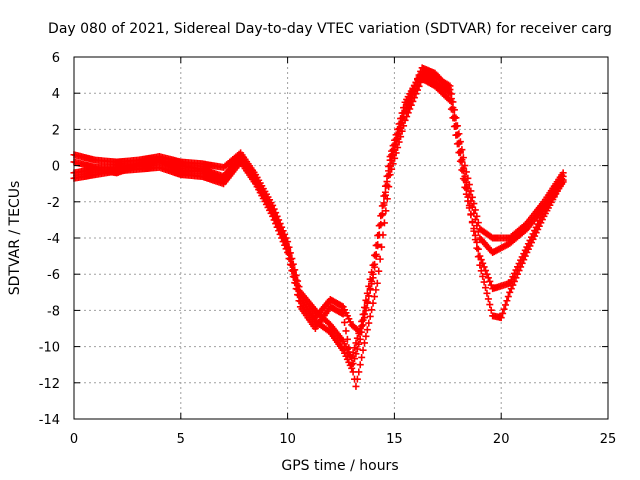  Describe the element at coordinates (339, 466) in the screenshot. I see `x-axis-label: GPS time / hours` at that location.